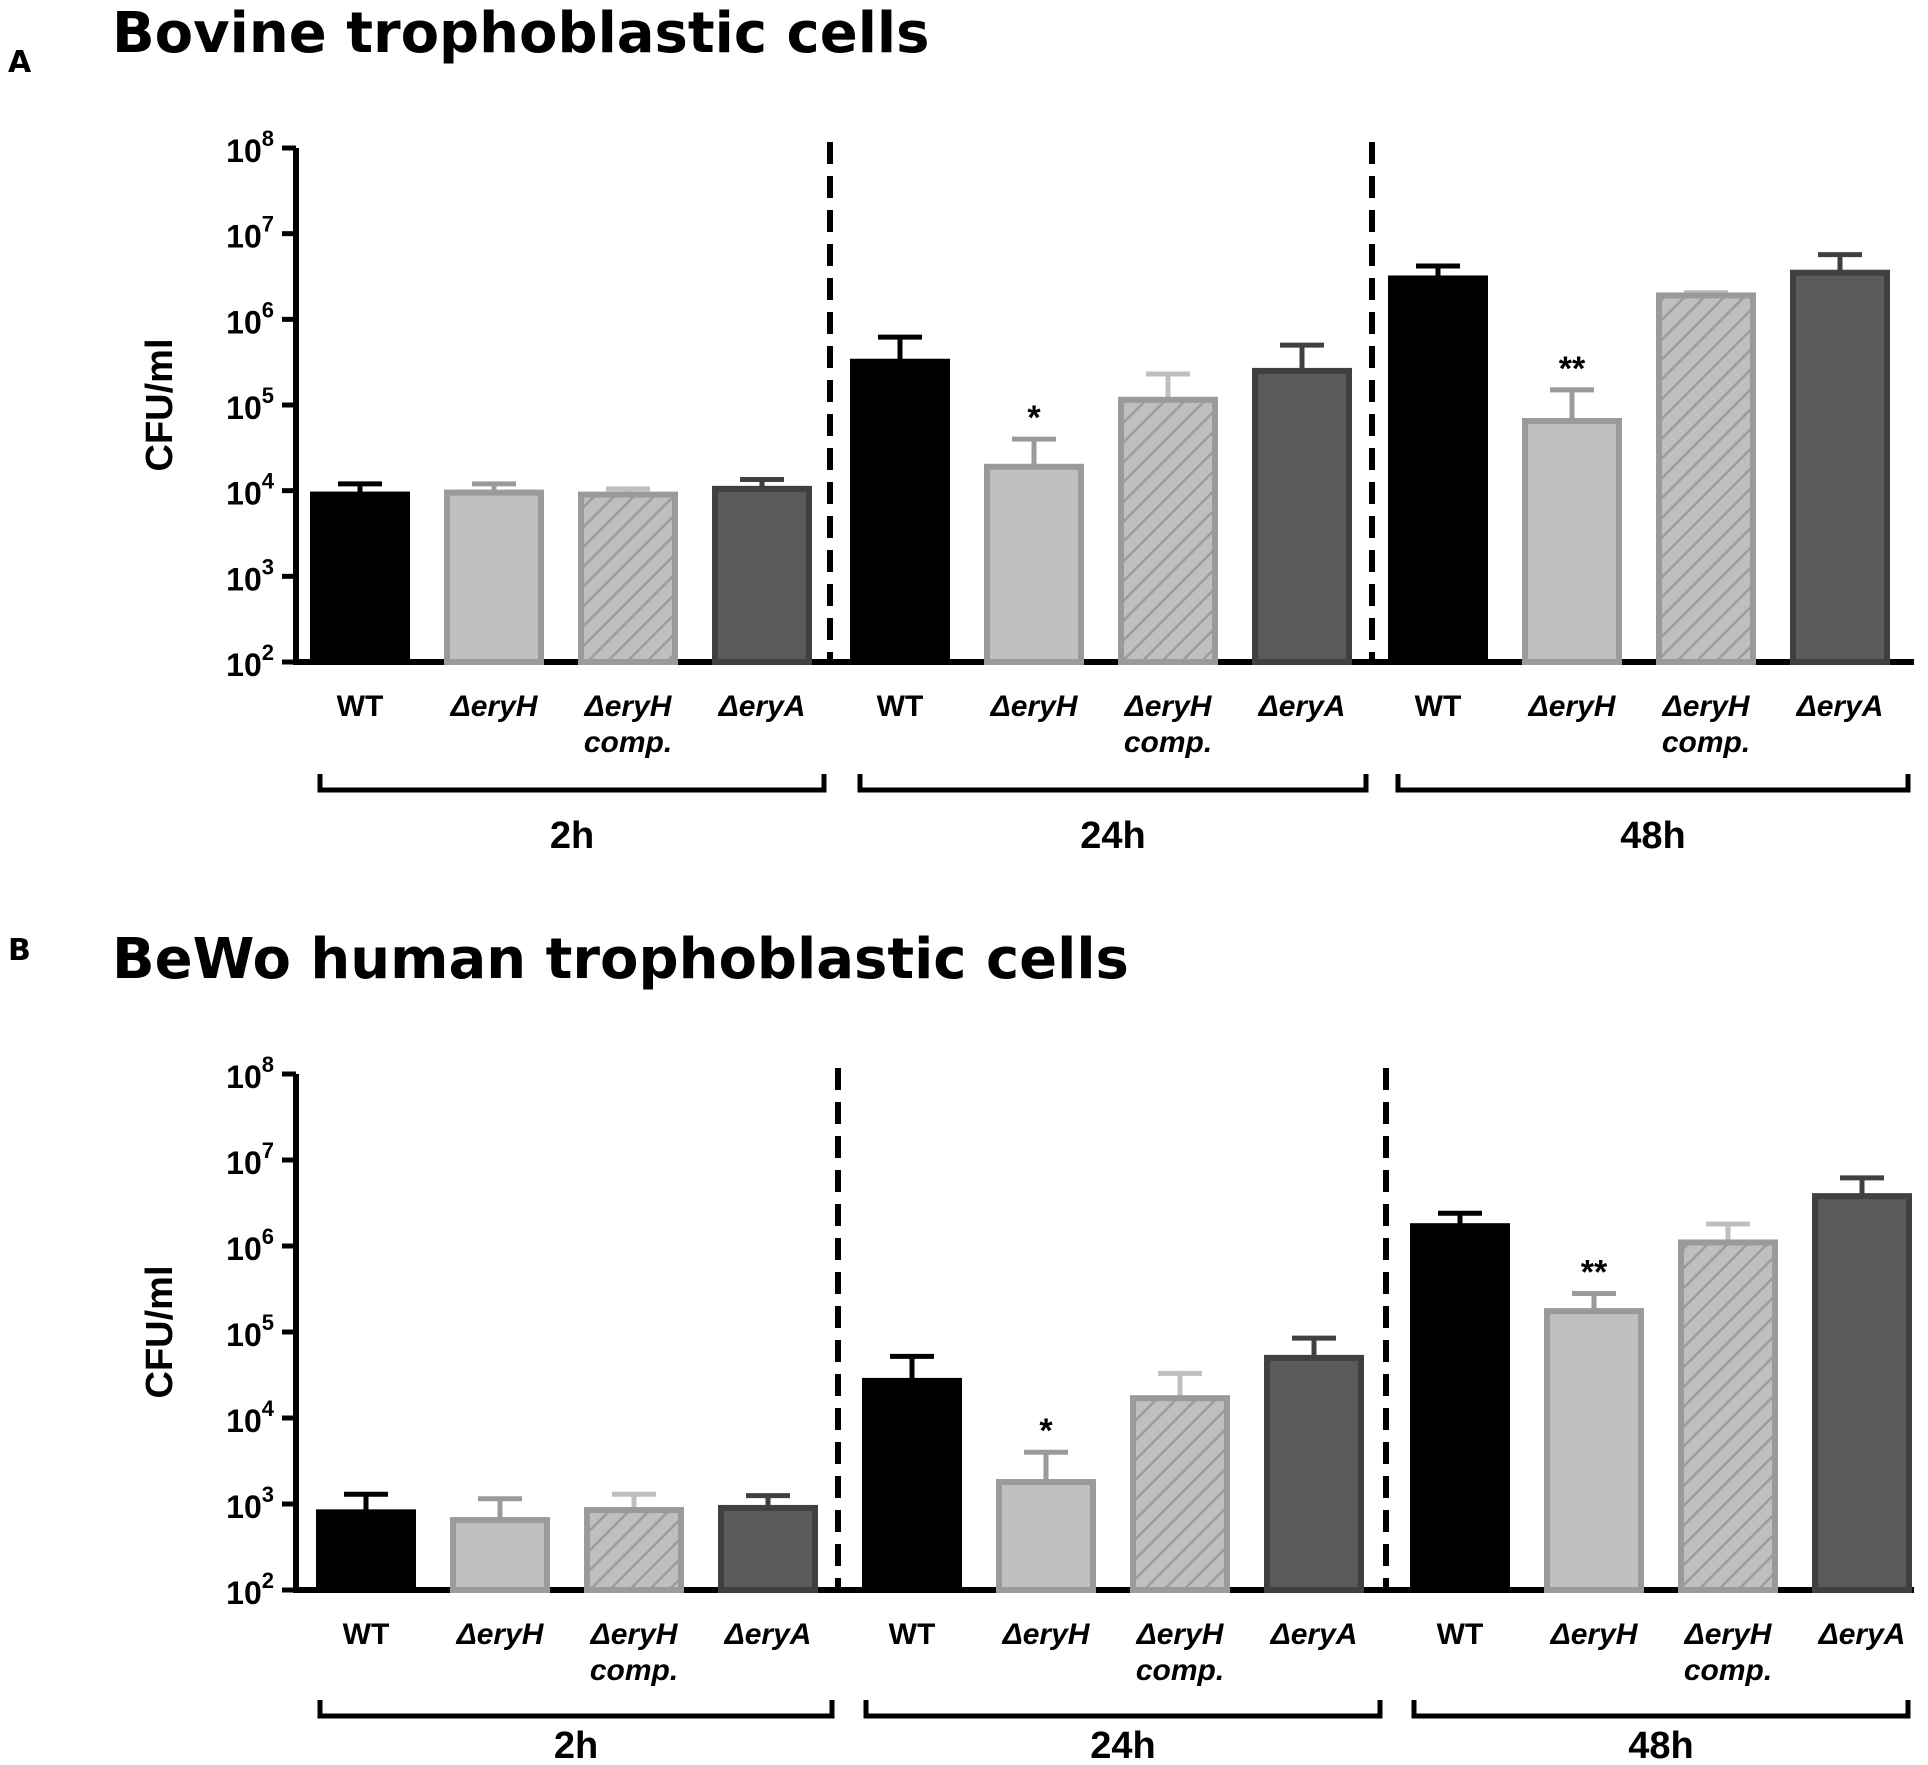  Describe the element at coordinates (268, 1408) in the screenshot. I see `y-tick-exponent: 4` at that location.